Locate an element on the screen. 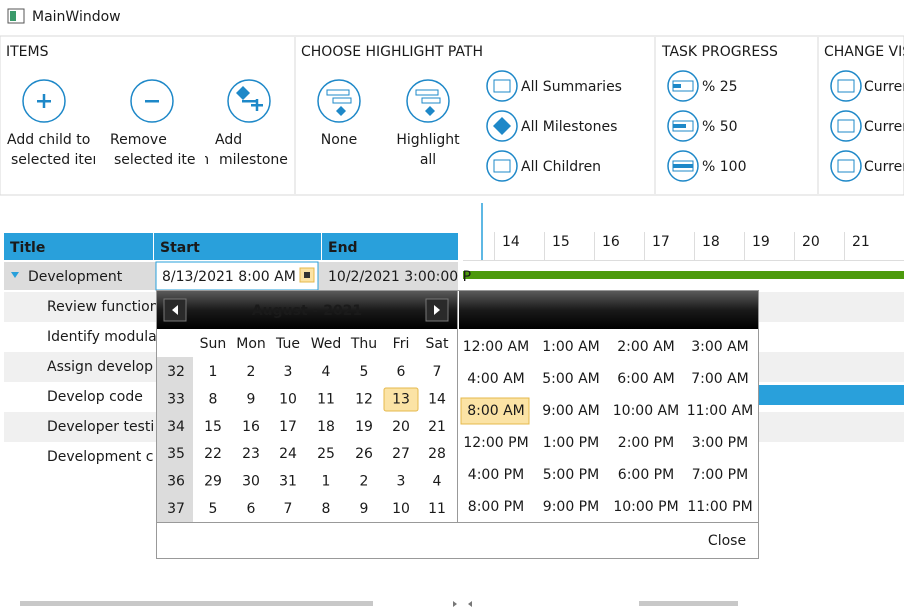  day: 26 is located at coordinates (364, 454).